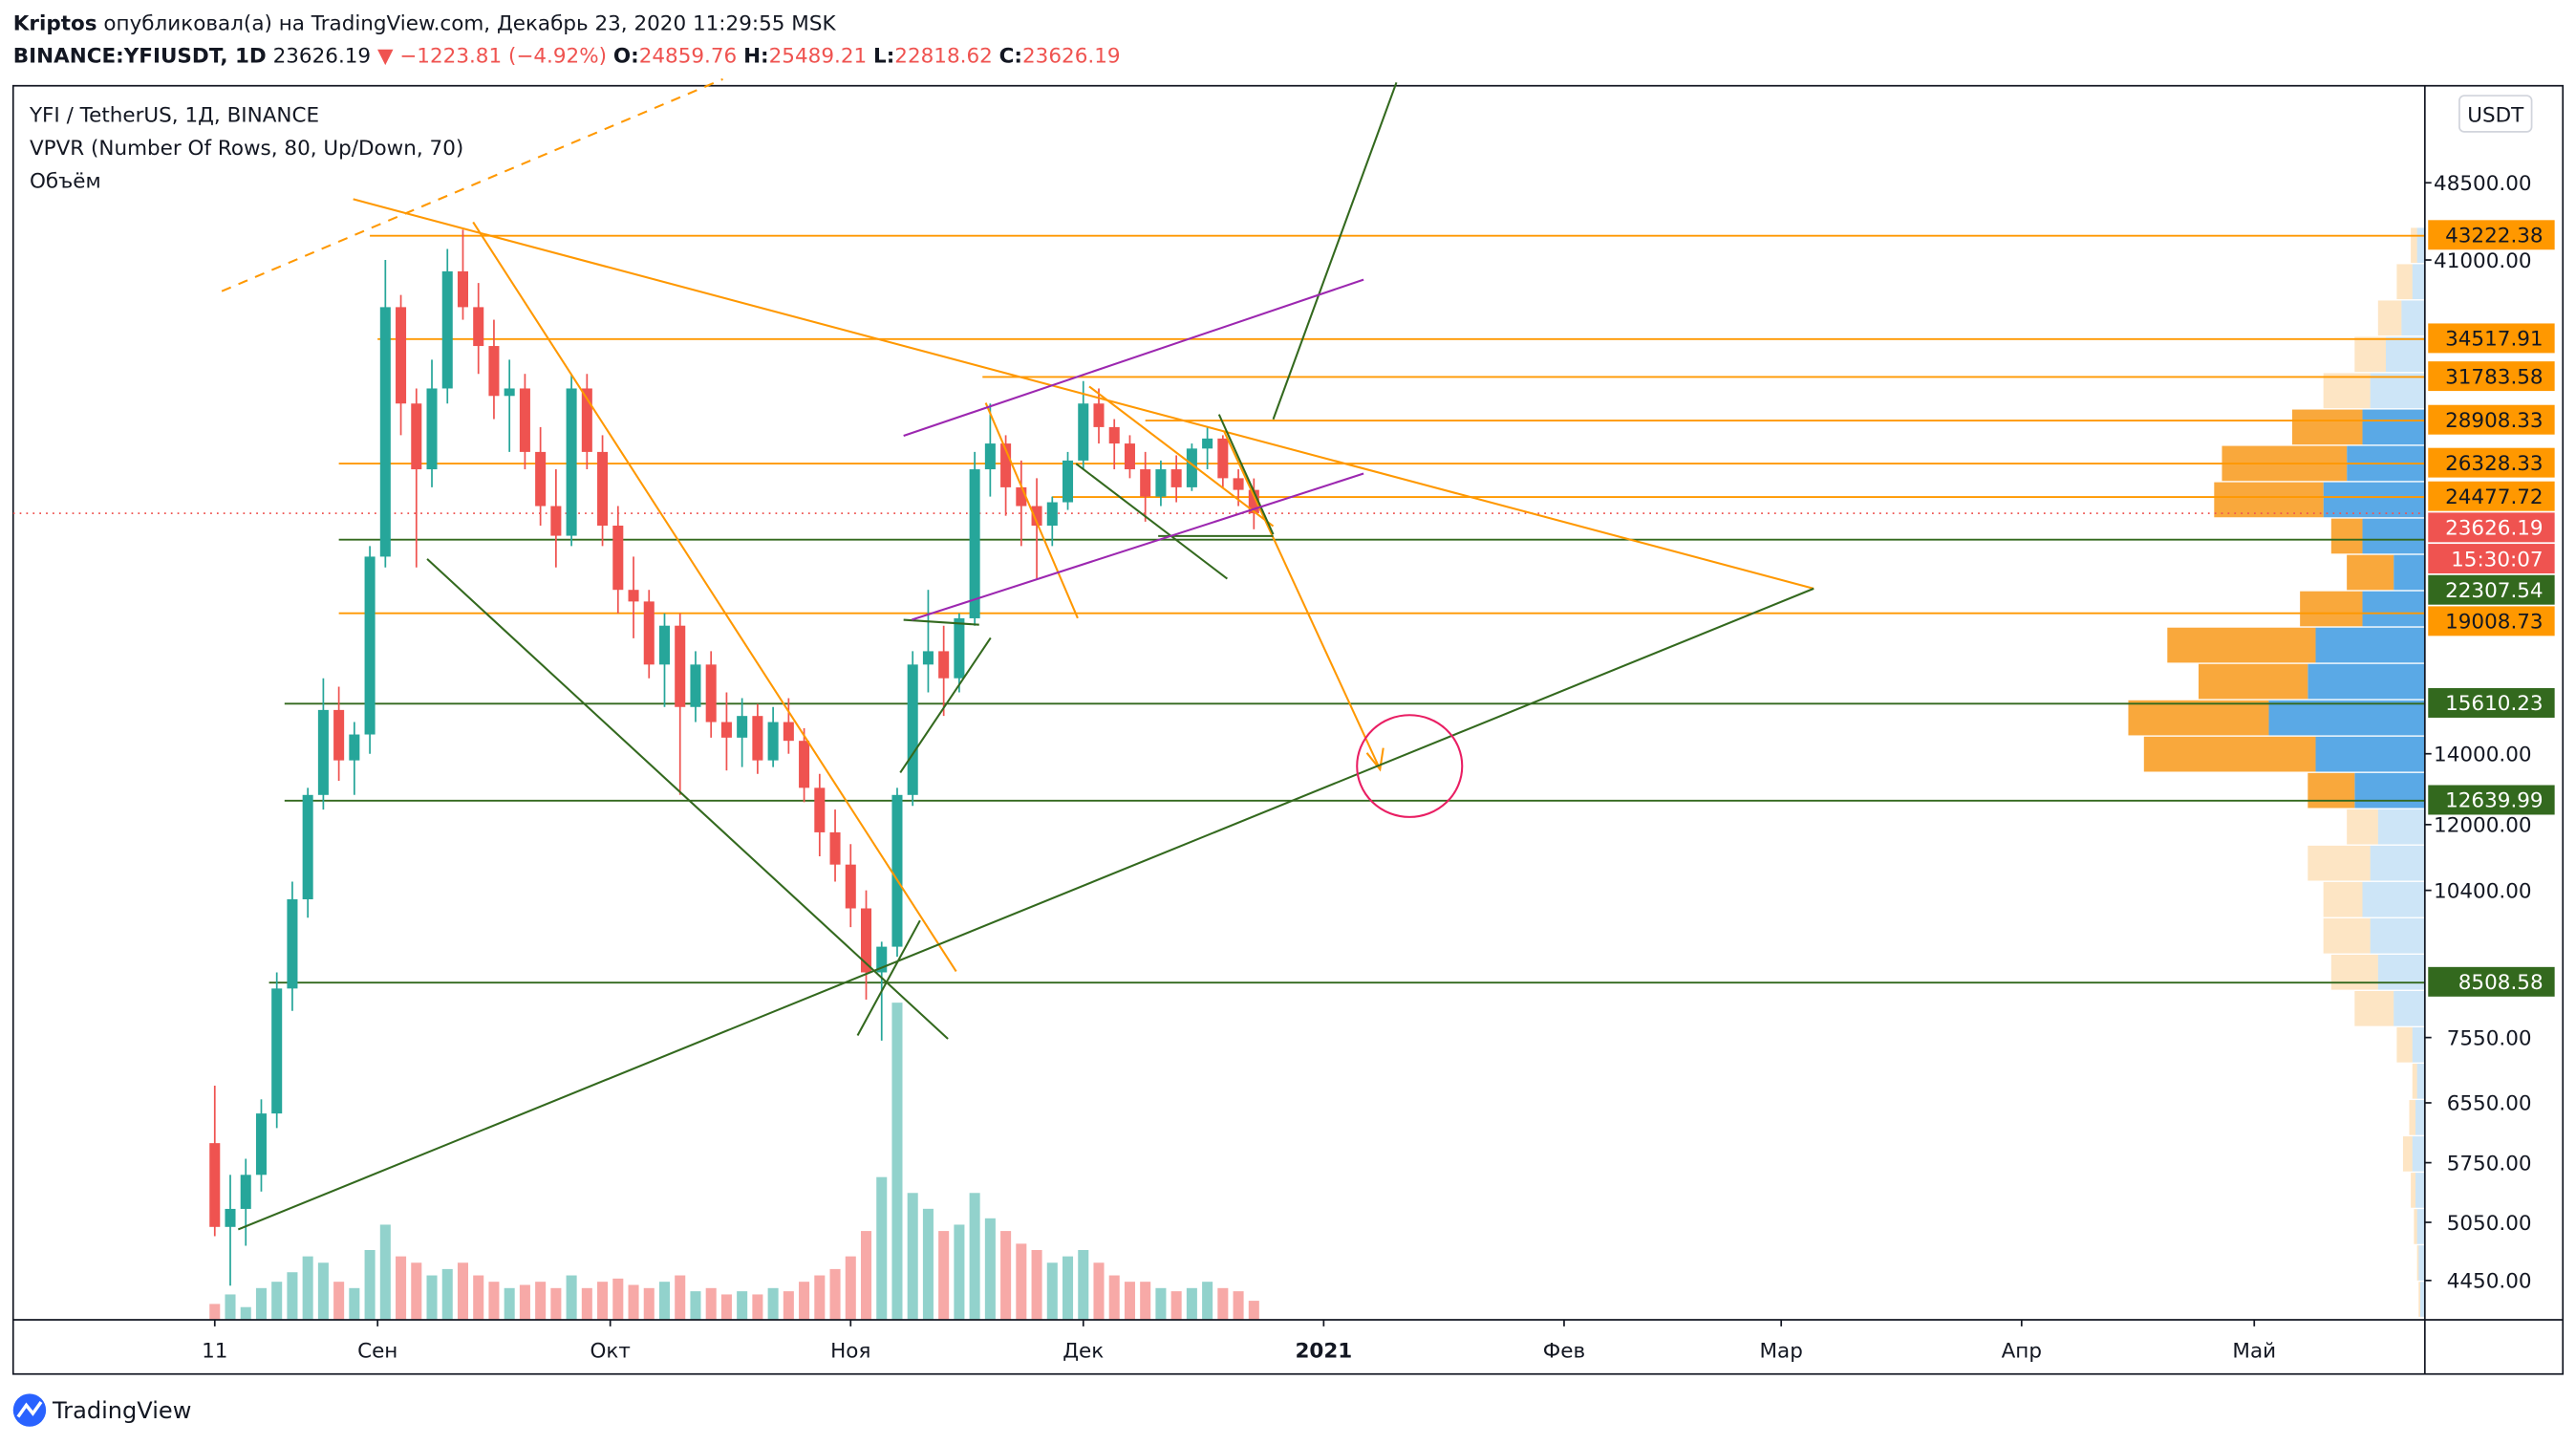  Describe the element at coordinates (55, 23) in the screenshot. I see `author: Kriptos` at that location.